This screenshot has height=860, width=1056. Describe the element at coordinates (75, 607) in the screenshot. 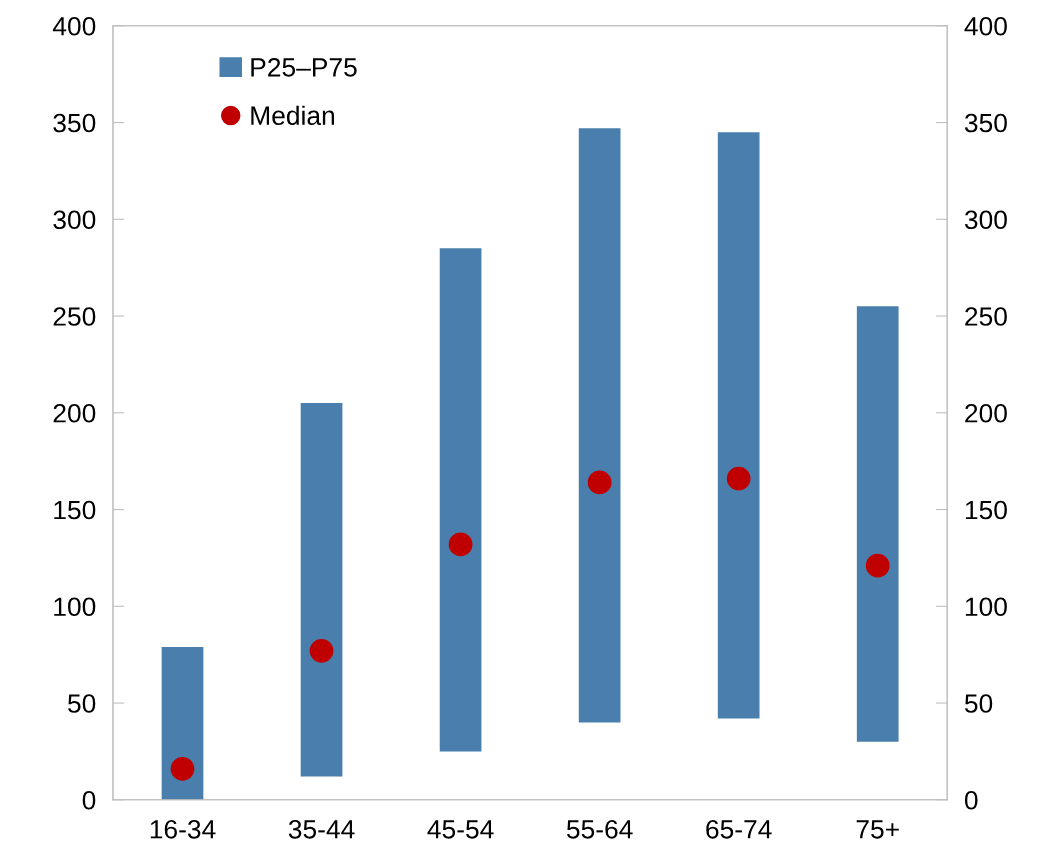

I see `y-tick-label: 100` at that location.